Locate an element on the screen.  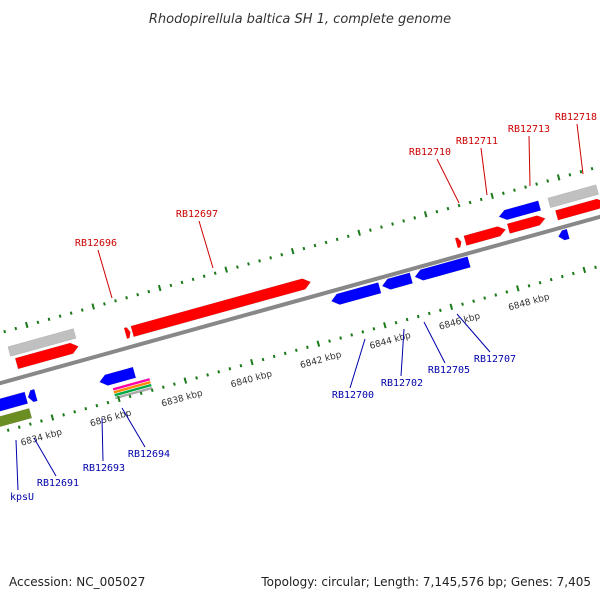
reverse-gene-label: RB12707 is located at coordinates (495, 359).